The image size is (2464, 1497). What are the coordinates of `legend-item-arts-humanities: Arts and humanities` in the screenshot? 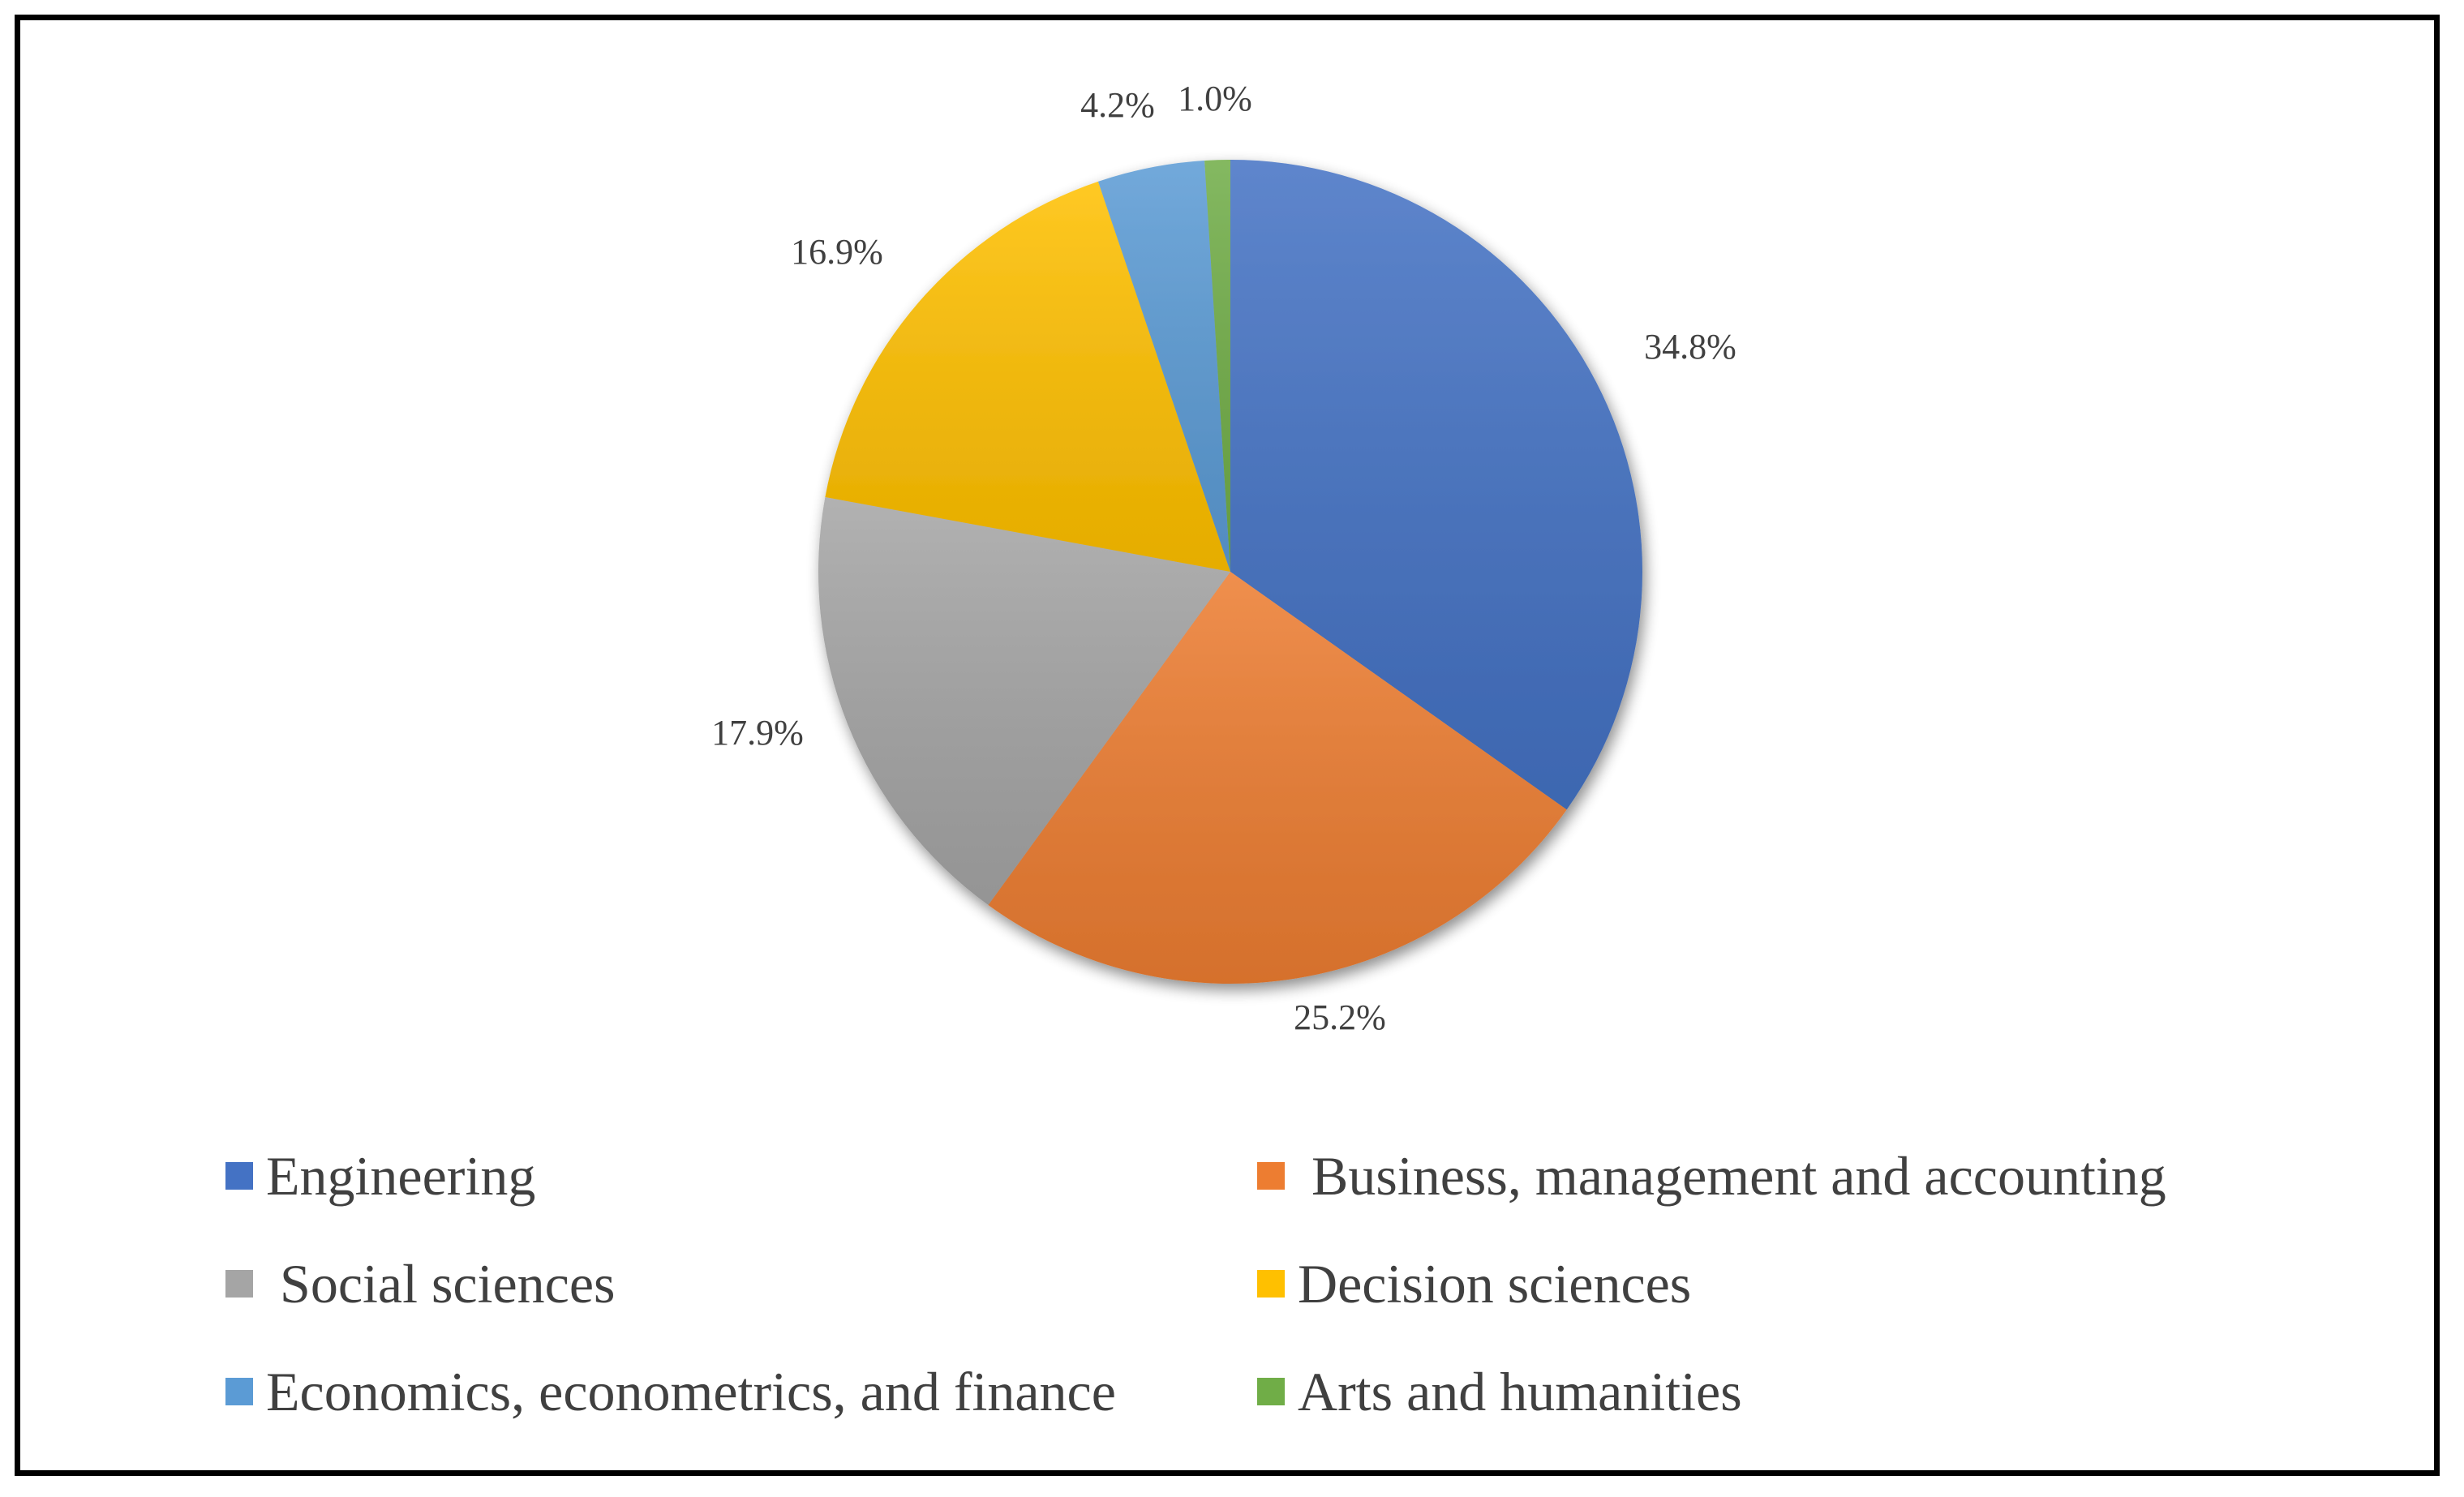 It's located at (1499, 1392).